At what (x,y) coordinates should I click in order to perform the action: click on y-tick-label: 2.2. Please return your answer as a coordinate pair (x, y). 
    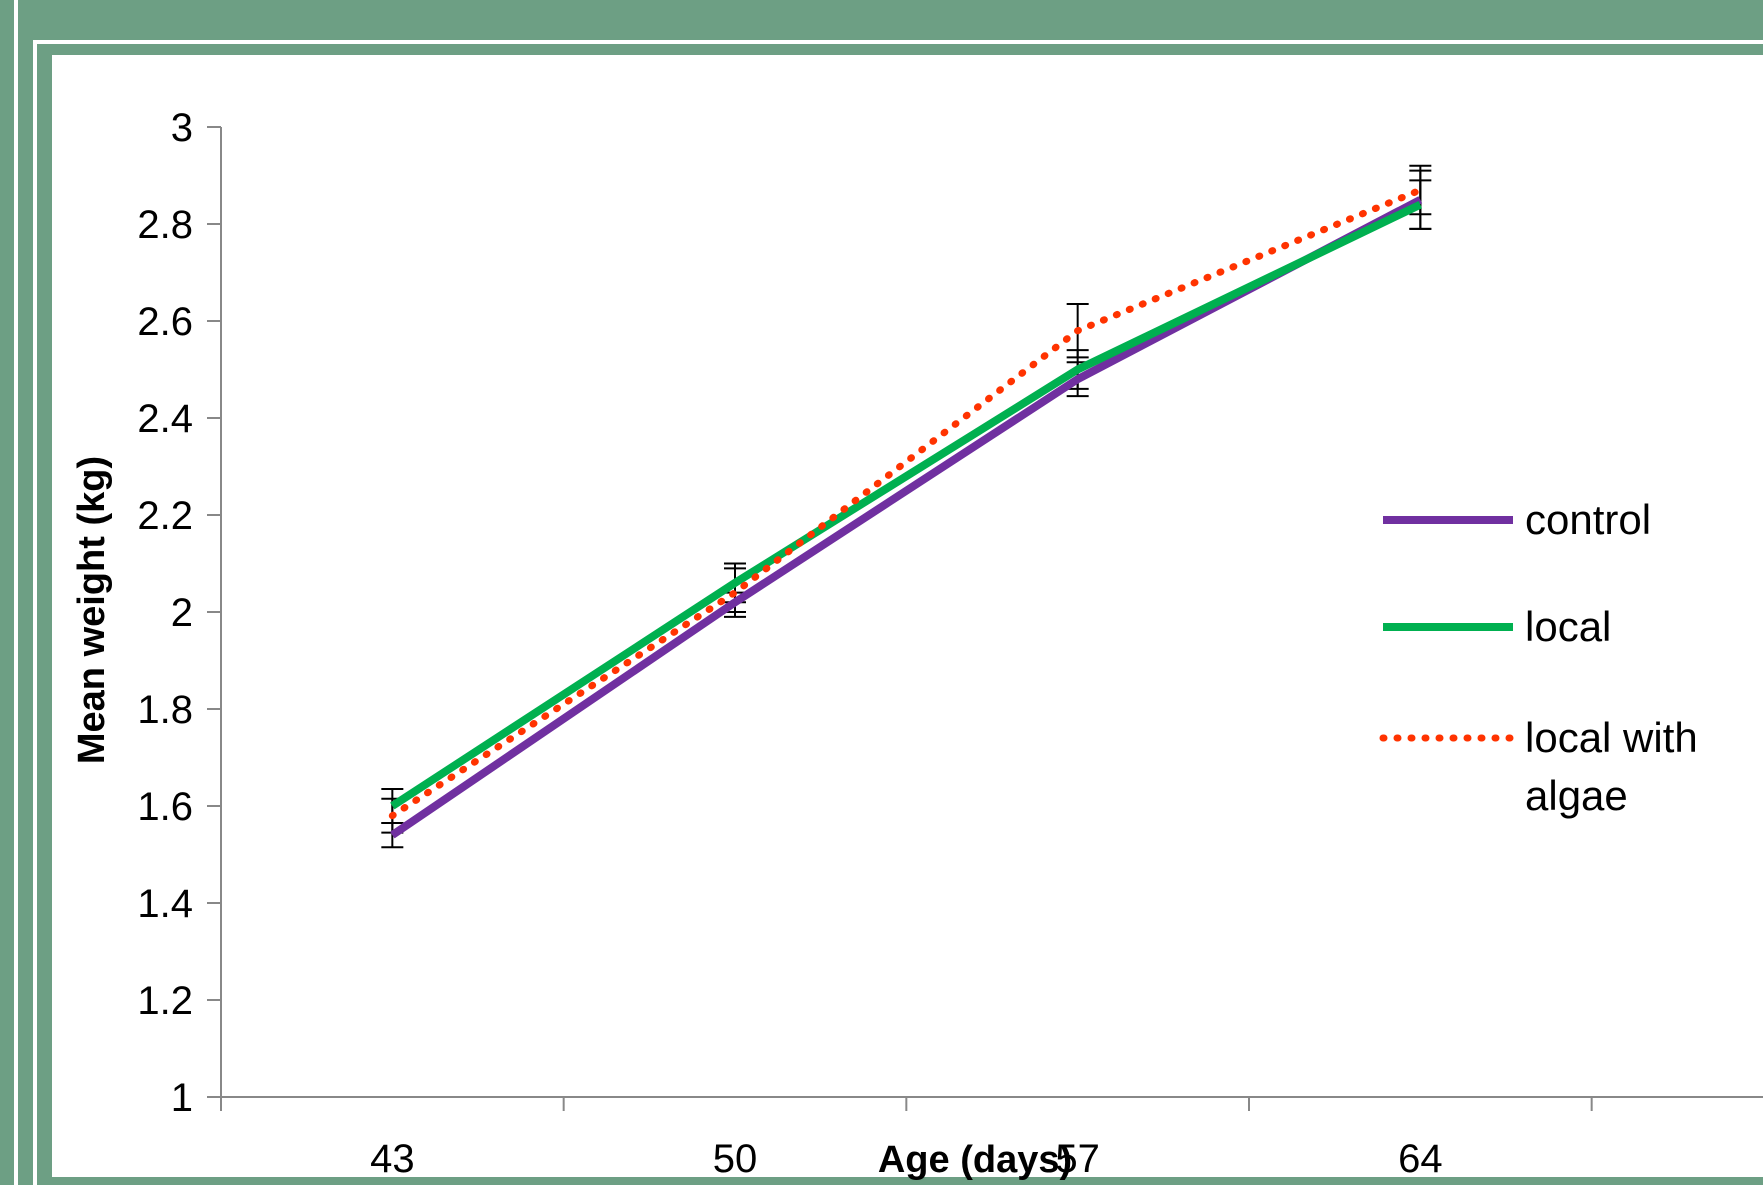
    Looking at the image, I should click on (165, 516).